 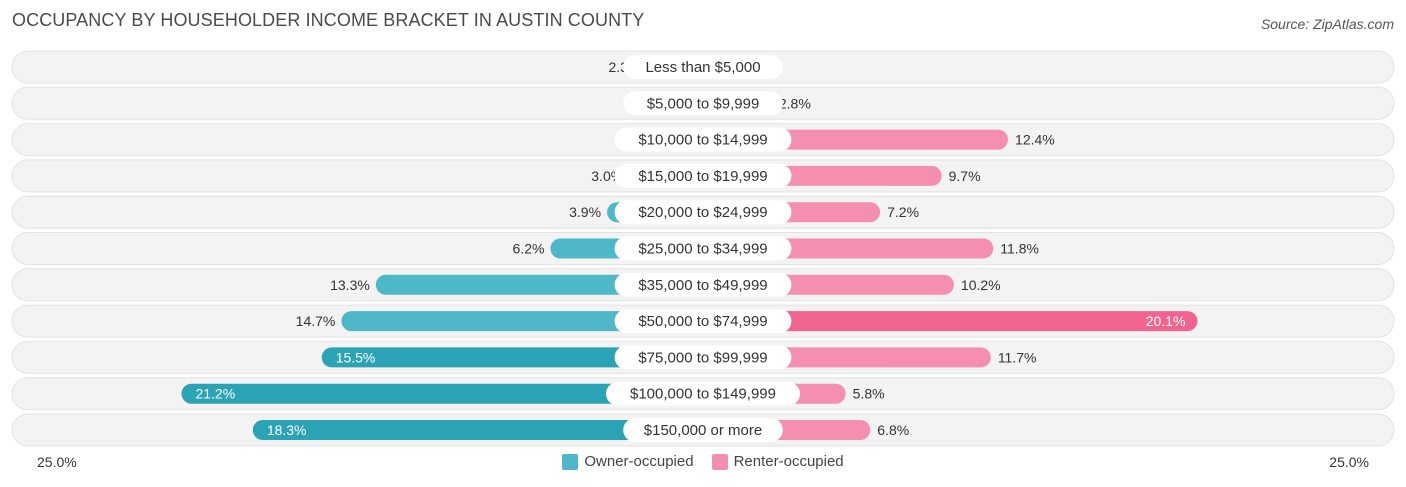 I want to click on category-label: $10,000 to $14,999, so click(x=702, y=140).